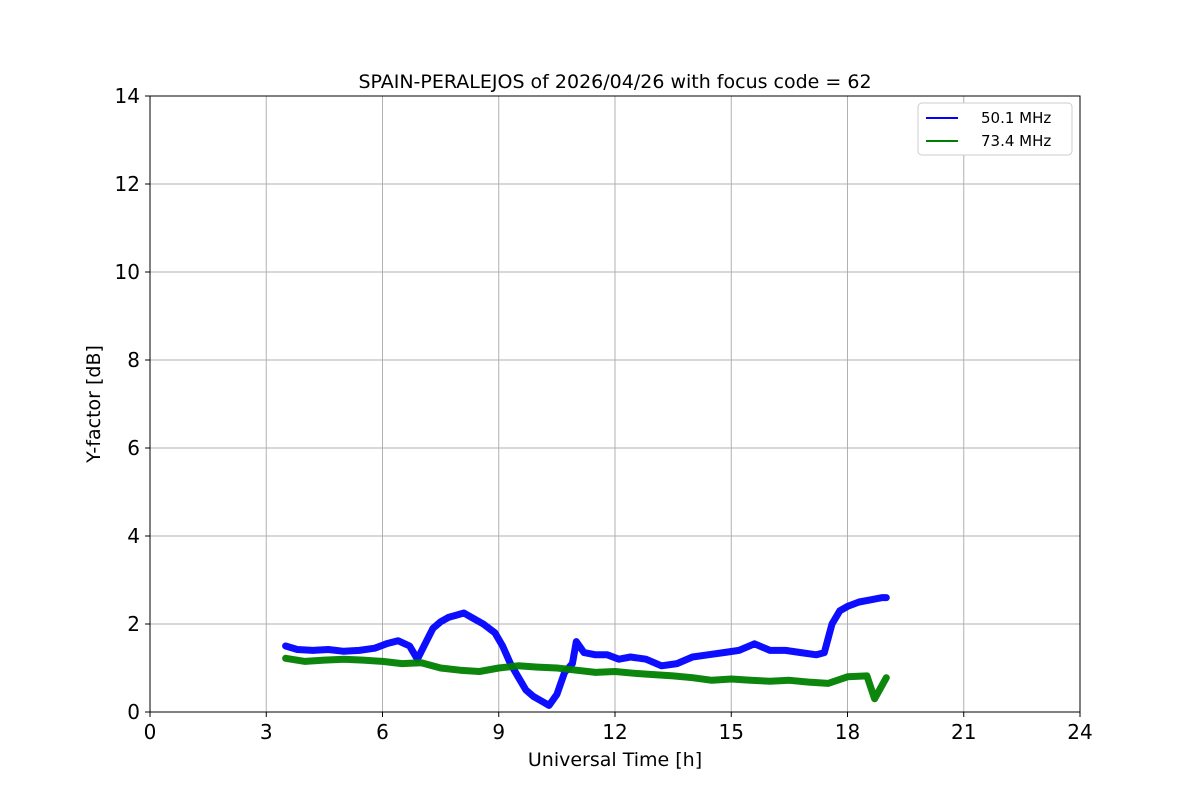  Describe the element at coordinates (498, 732) in the screenshot. I see `x-tick-label: 9` at that location.